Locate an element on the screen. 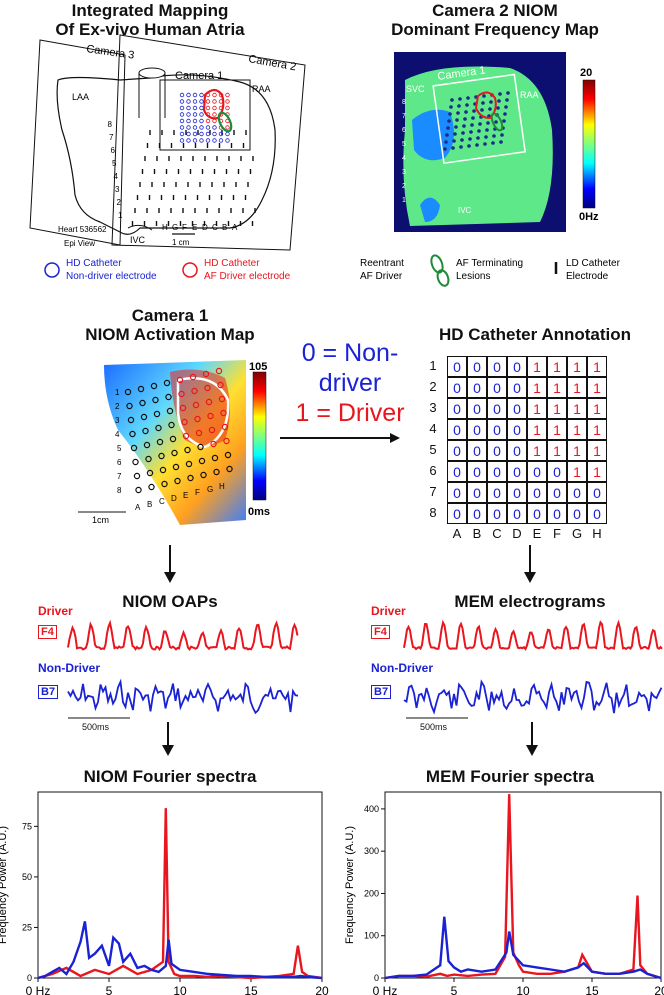 This screenshot has height=995, width=664. mem-scale-label: 500ms is located at coordinates (434, 727).